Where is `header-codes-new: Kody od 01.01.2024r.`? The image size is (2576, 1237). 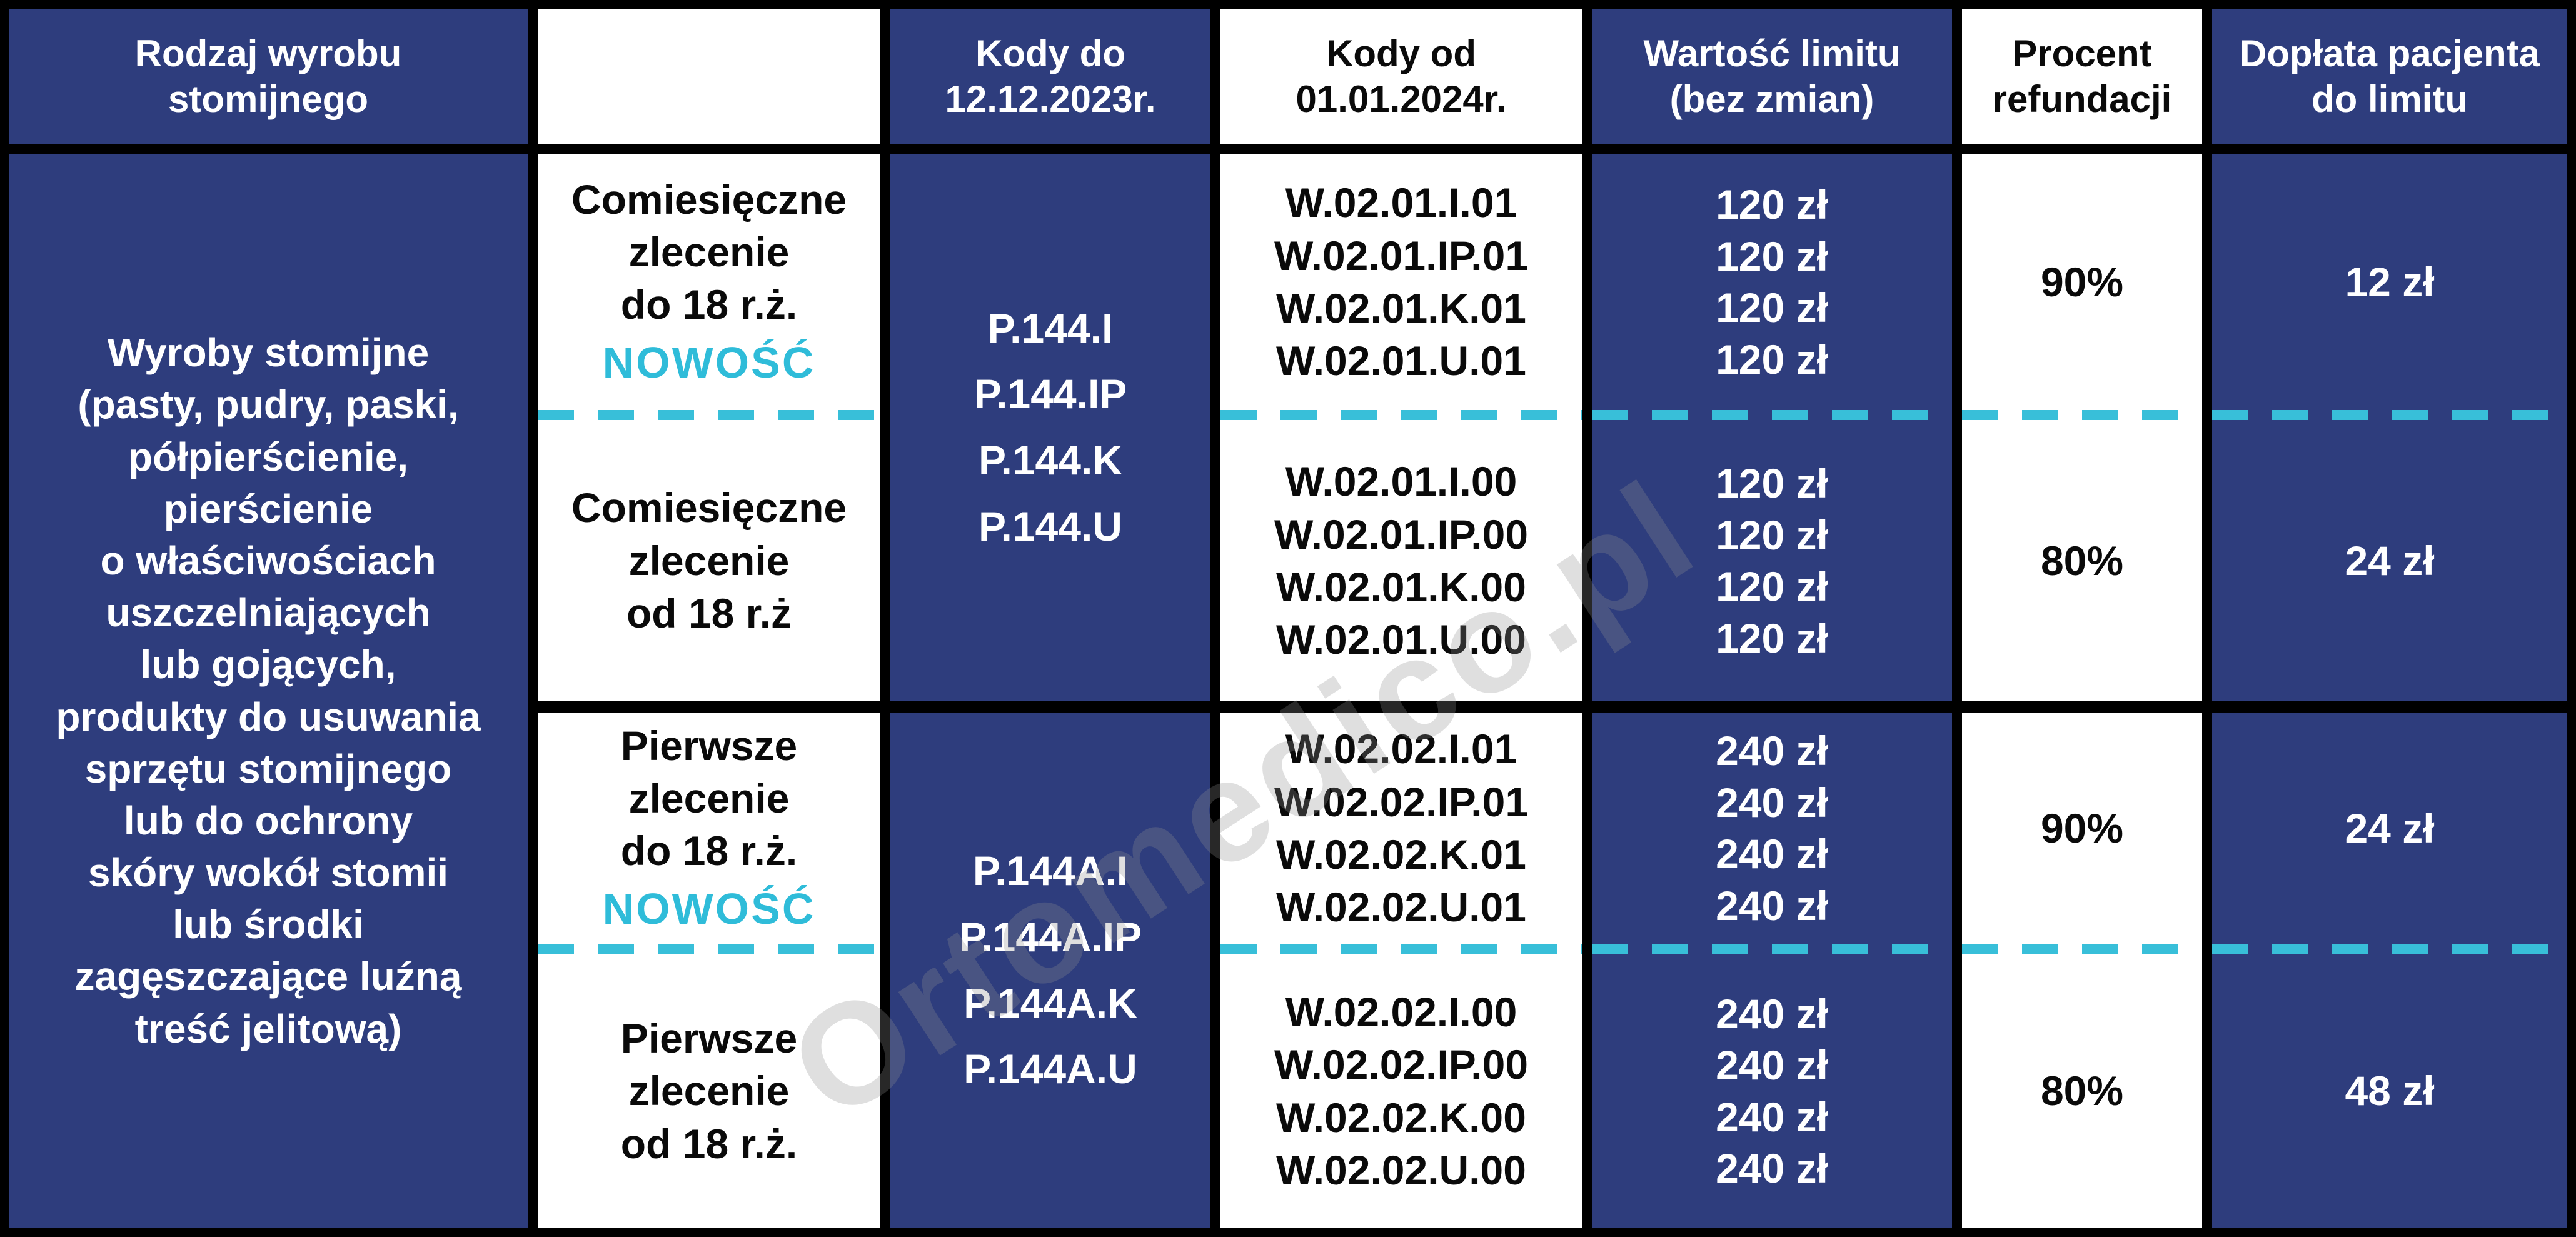
header-codes-new: Kody od 01.01.2024r. is located at coordinates (1401, 76).